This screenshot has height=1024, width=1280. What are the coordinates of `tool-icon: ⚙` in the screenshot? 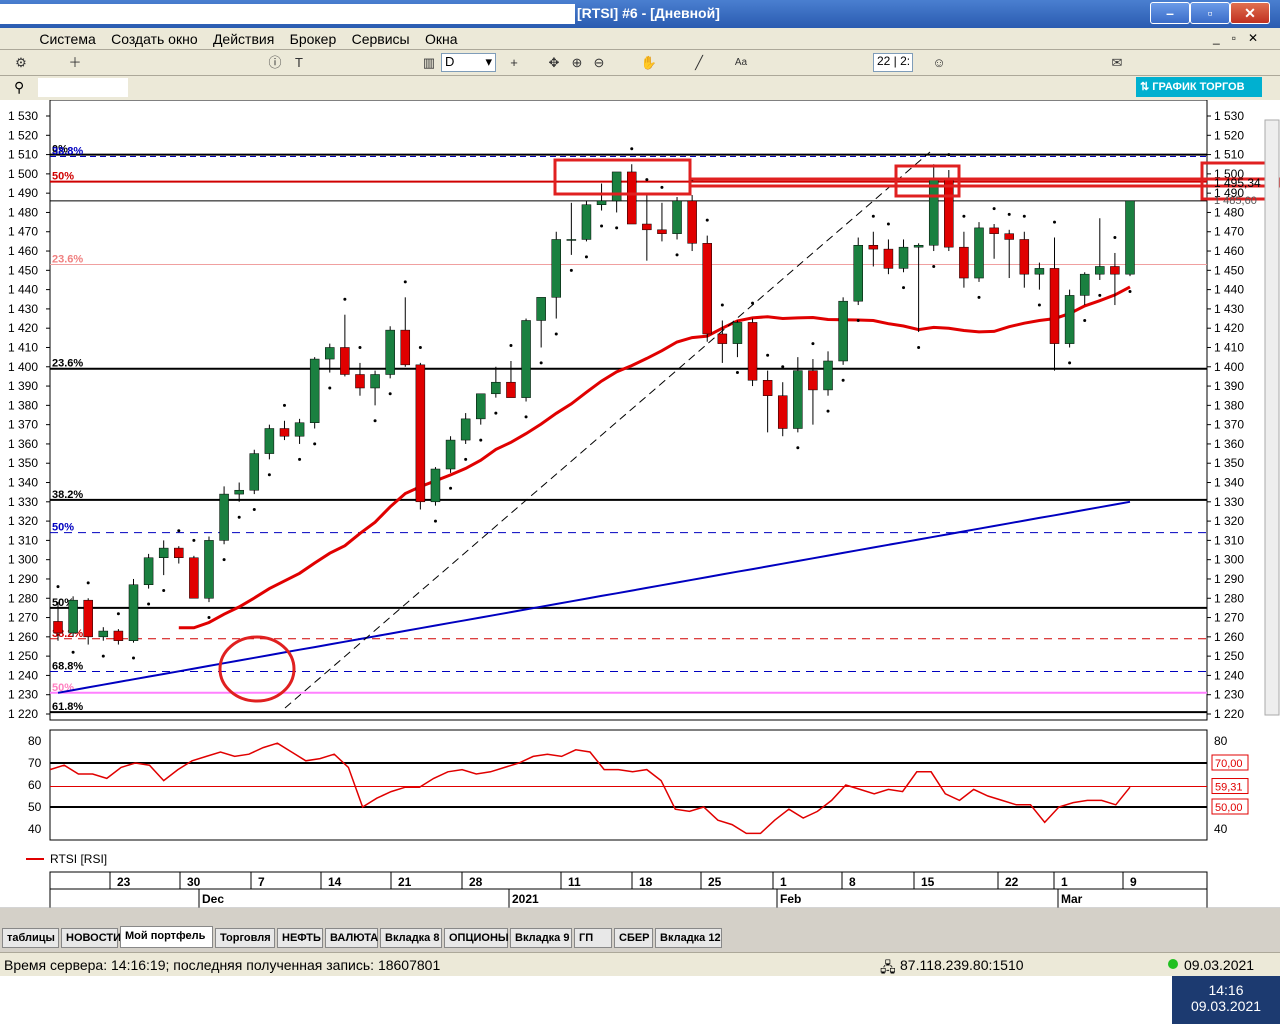 It's located at (21, 62).